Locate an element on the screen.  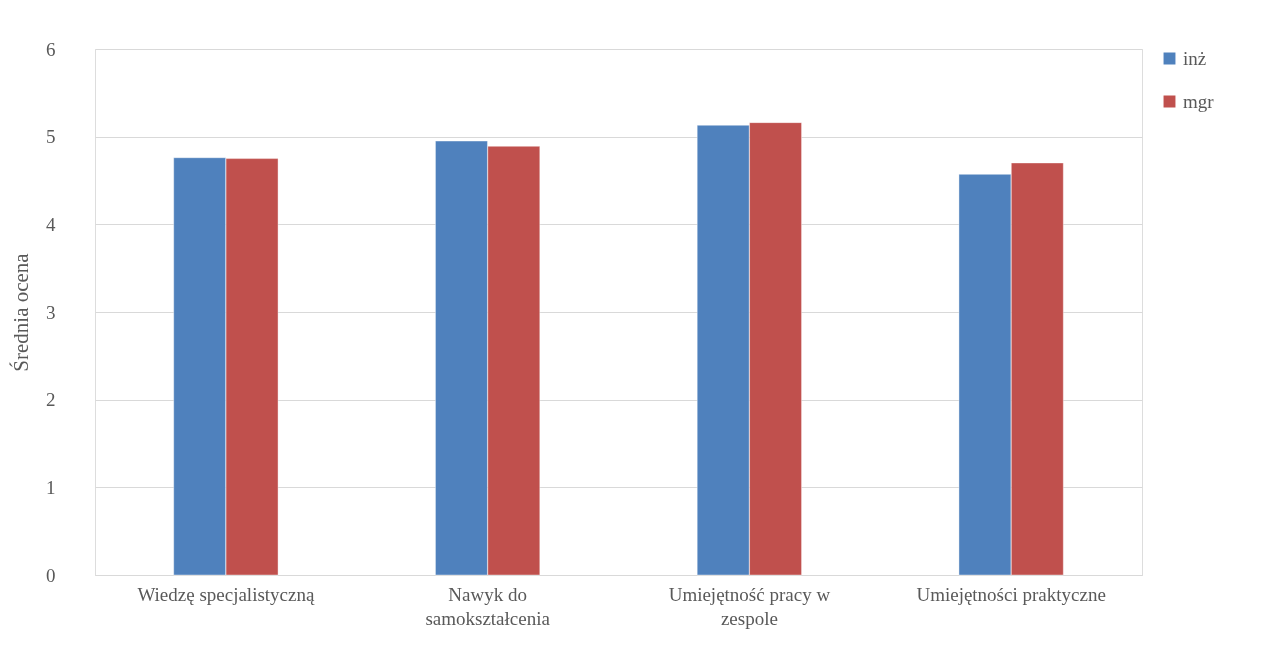
x-tick-label: Umiejętność pracy w zespole is located at coordinates (749, 606).